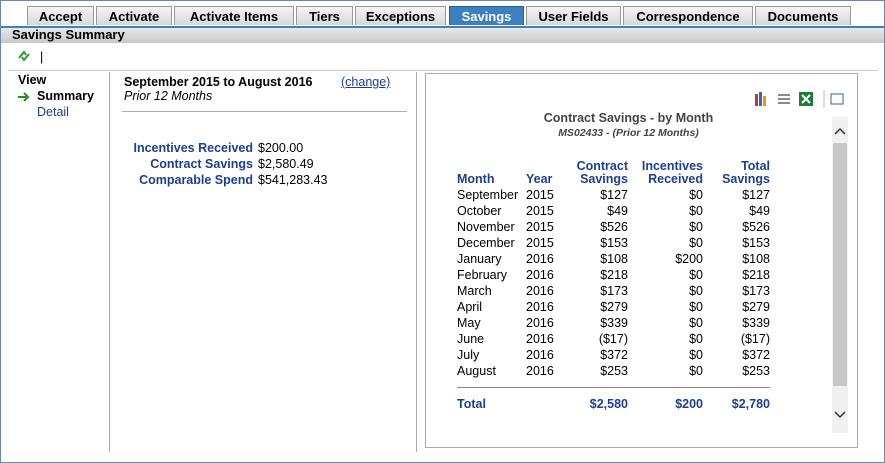 This screenshot has width=885, height=463. I want to click on panel-header, so click(442, 34).